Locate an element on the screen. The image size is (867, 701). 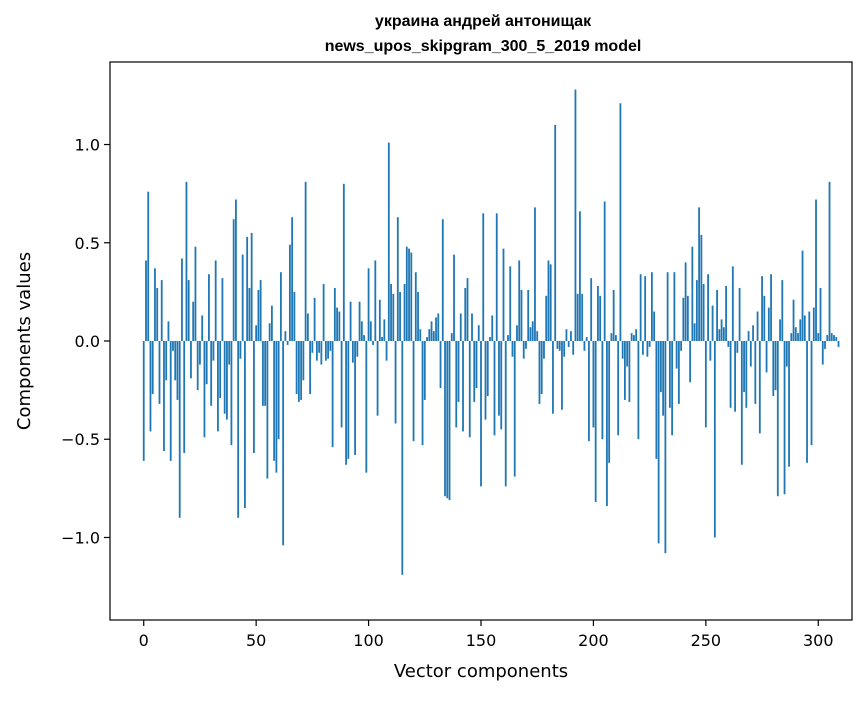
y-tick-label: −1.0 is located at coordinates (80, 537).